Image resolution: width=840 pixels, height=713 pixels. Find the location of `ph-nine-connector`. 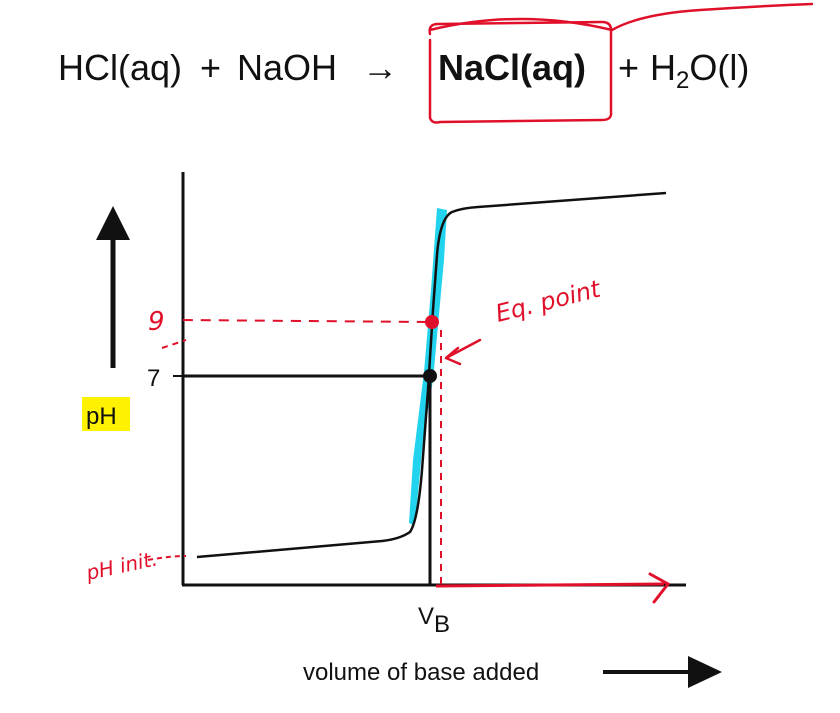

ph-nine-connector is located at coordinates (174, 344).